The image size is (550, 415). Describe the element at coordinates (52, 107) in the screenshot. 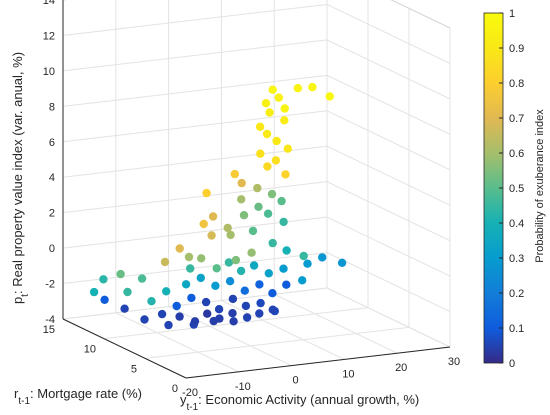

I see `z-tick-label: 8` at that location.